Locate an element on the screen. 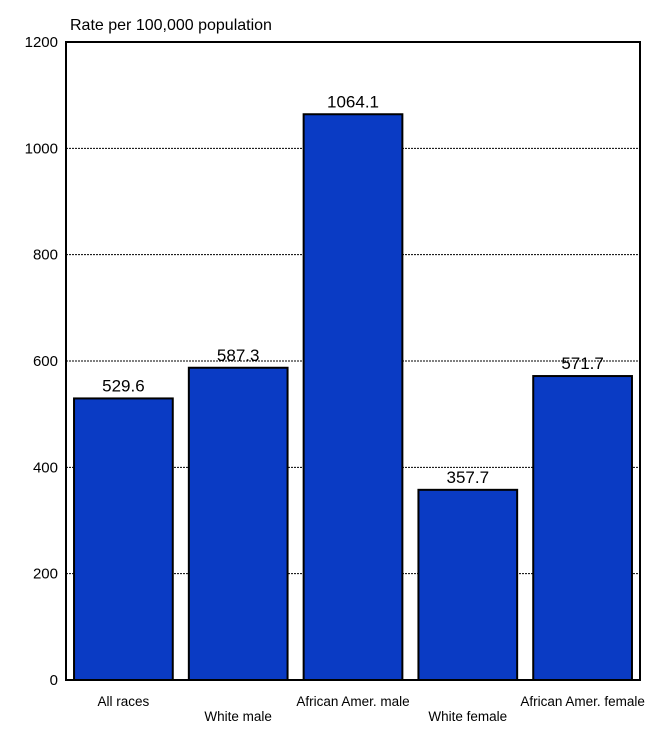 The width and height of the screenshot is (661, 732). bar-value-label: 587.3 is located at coordinates (238, 355).